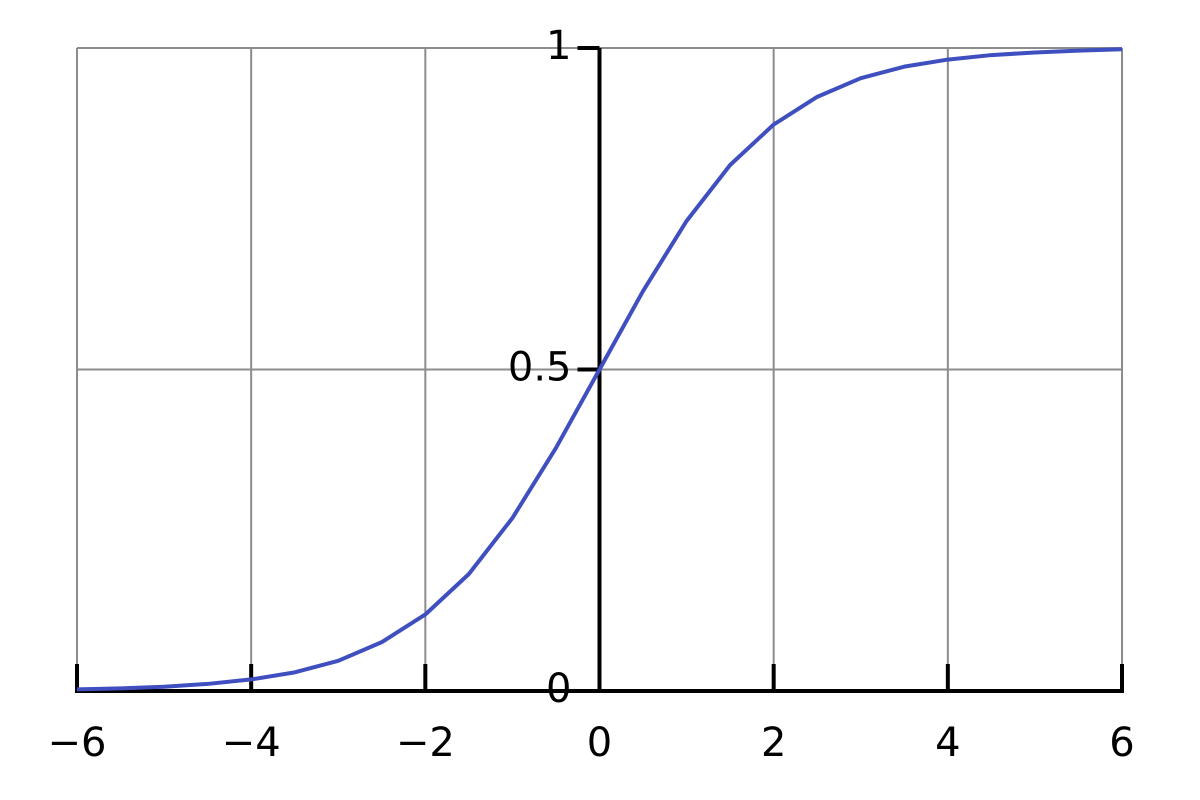 This screenshot has height=800, width=1200. I want to click on y-tick-label: 0, so click(558, 689).